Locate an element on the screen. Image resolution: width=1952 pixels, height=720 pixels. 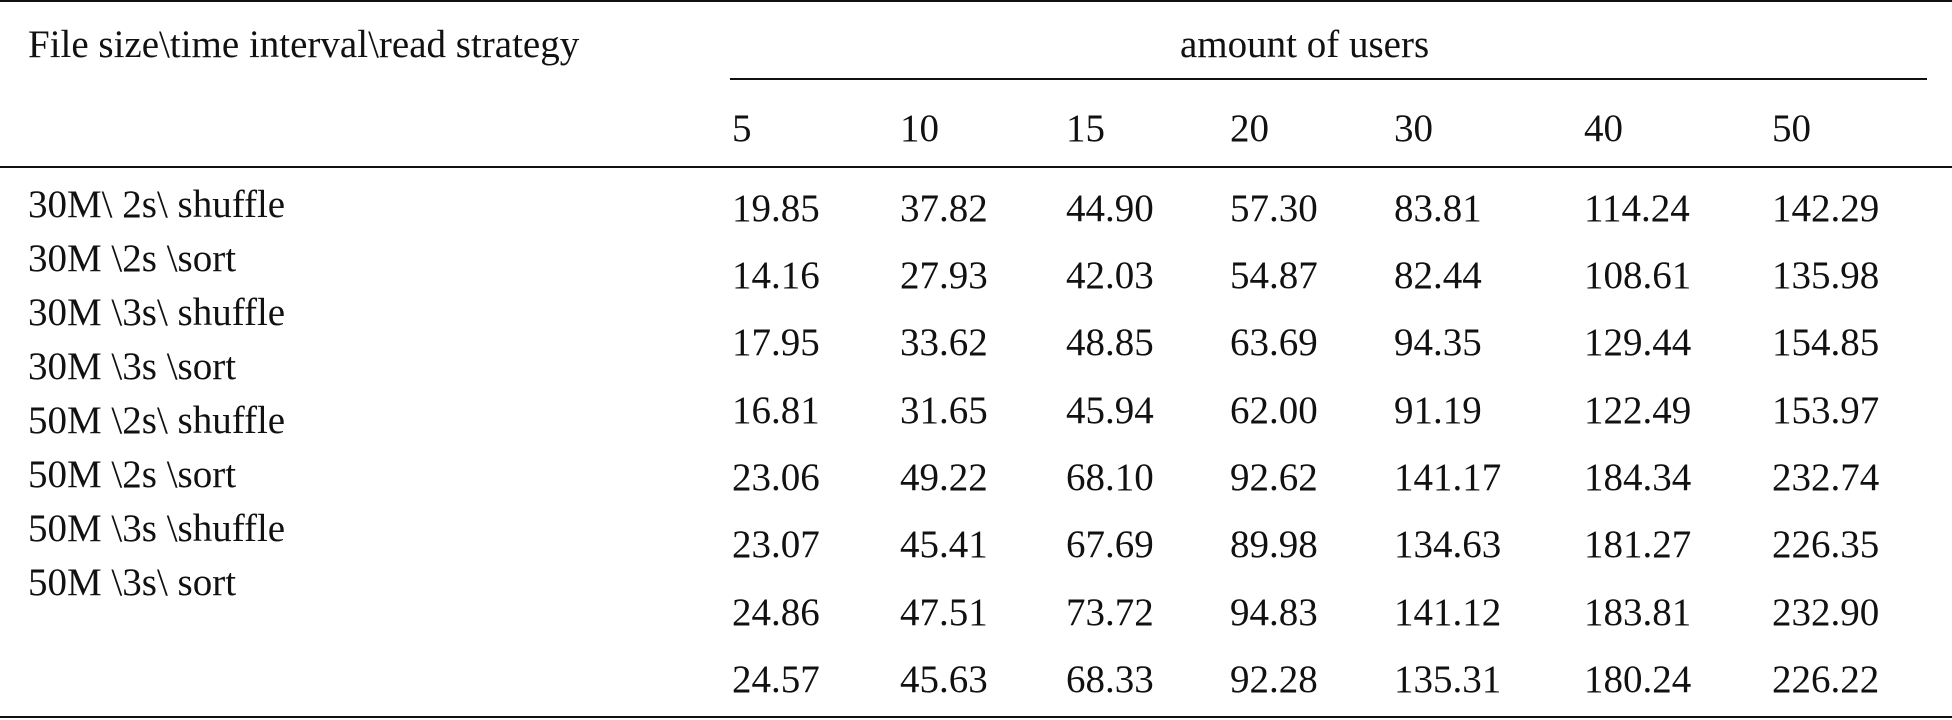
top-rule is located at coordinates (976, 1).